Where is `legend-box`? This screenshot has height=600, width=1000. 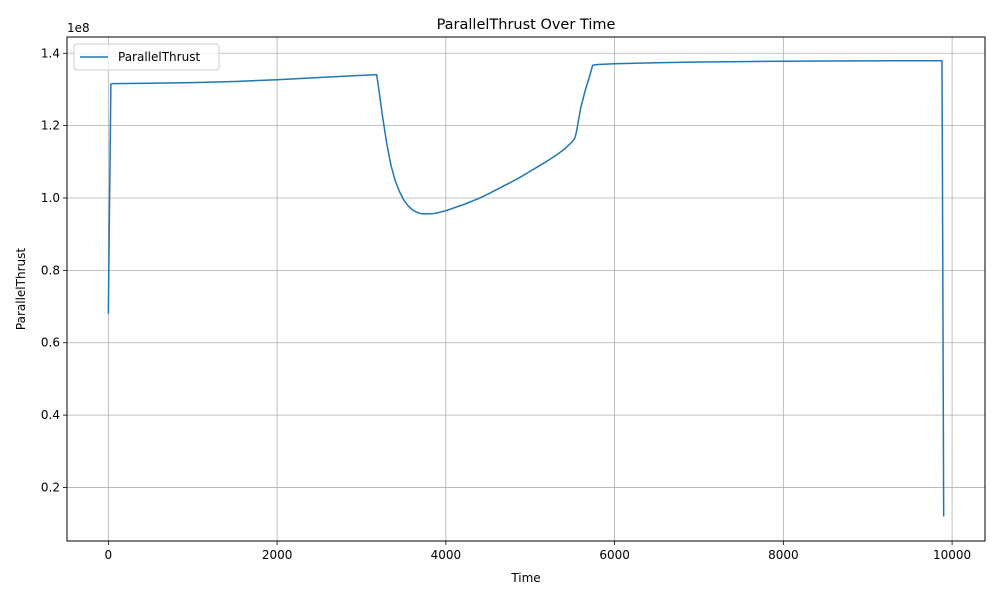 legend-box is located at coordinates (146, 57).